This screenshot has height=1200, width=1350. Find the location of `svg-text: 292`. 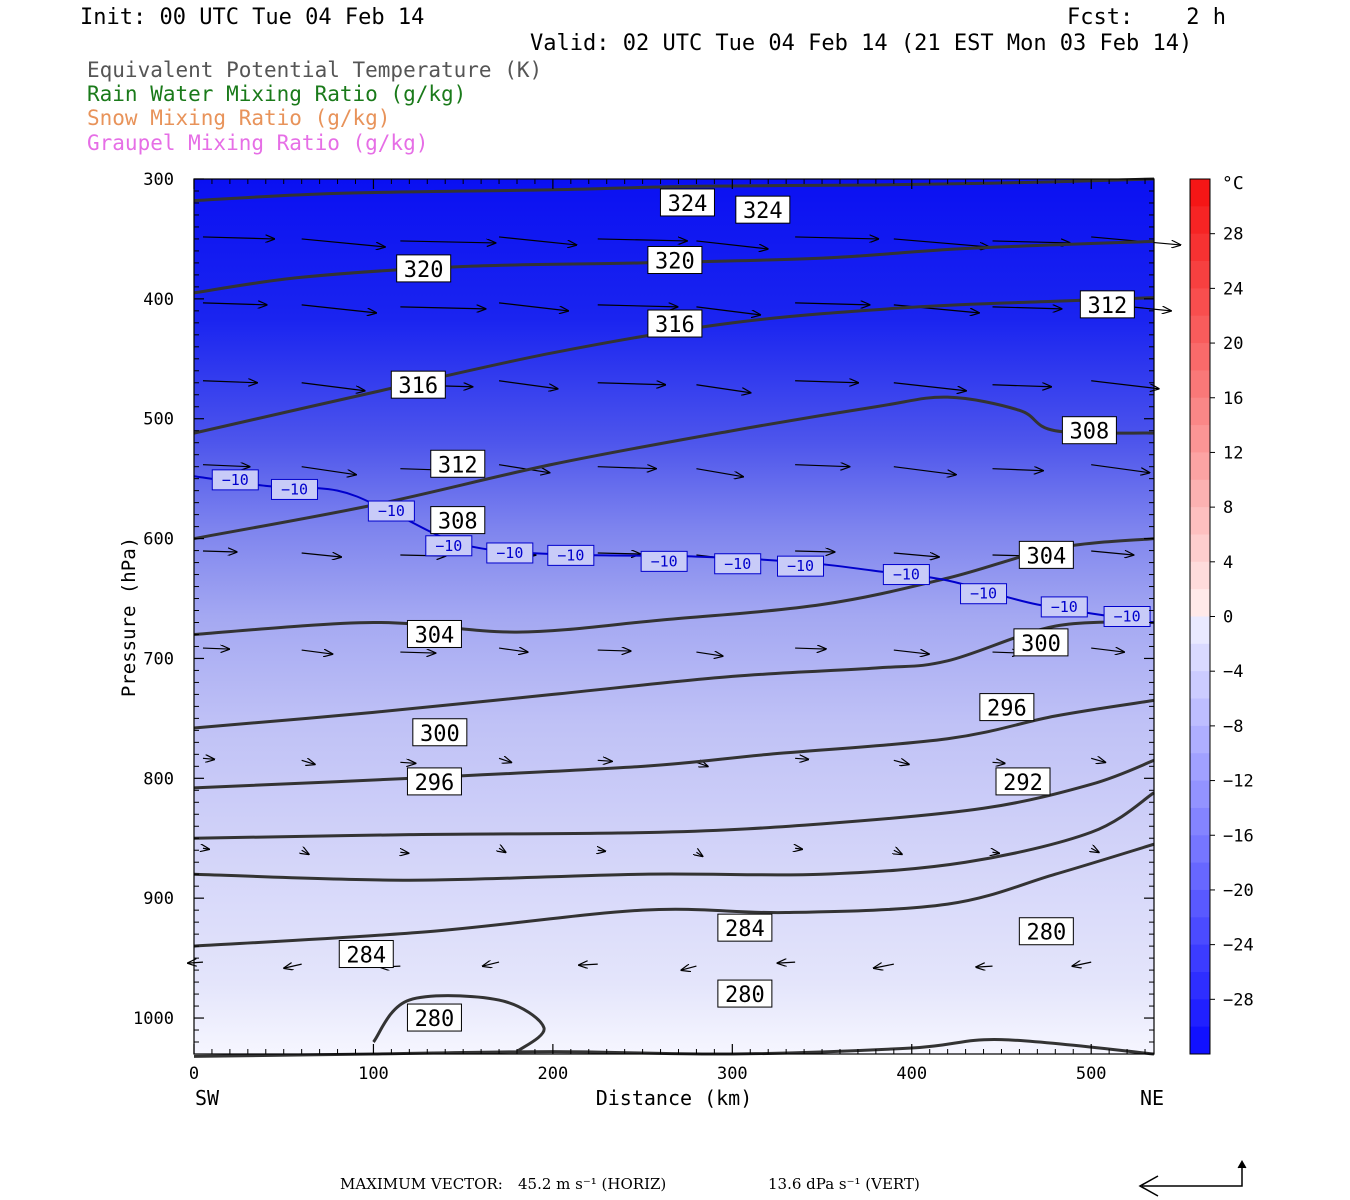

svg-text: 292 is located at coordinates (1023, 783).